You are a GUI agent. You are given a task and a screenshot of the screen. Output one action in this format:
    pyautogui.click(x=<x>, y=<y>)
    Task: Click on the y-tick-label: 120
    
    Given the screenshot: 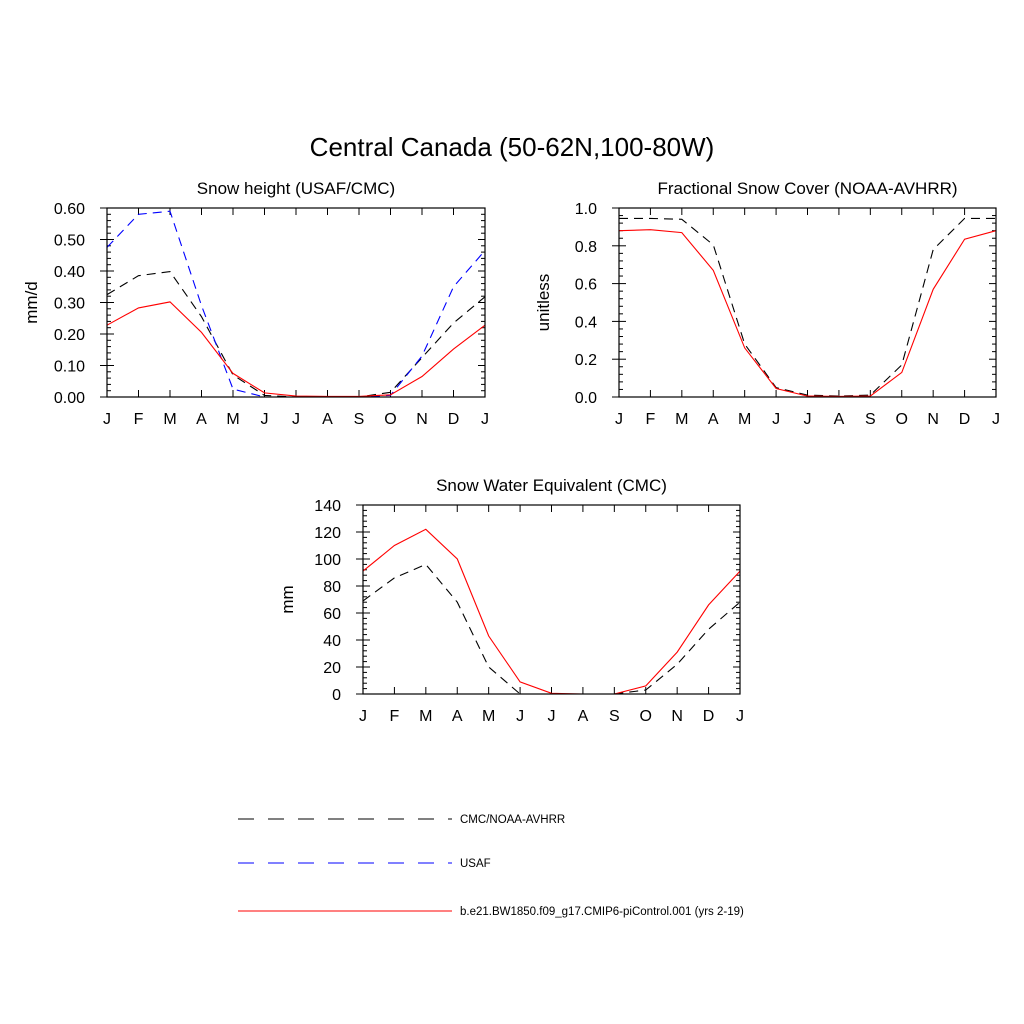 What is the action you would take?
    pyautogui.click(x=327, y=533)
    